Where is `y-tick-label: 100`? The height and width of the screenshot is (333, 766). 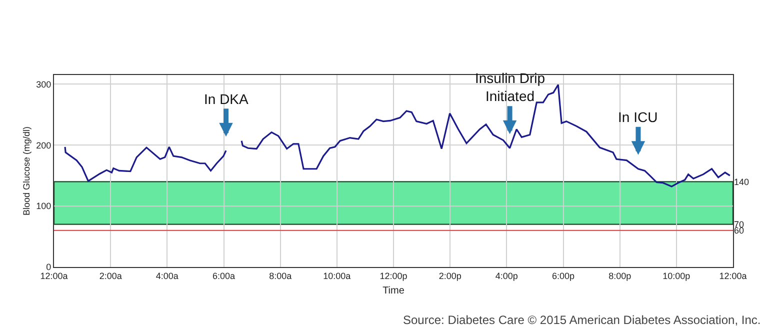
y-tick-label: 100 is located at coordinates (44, 206).